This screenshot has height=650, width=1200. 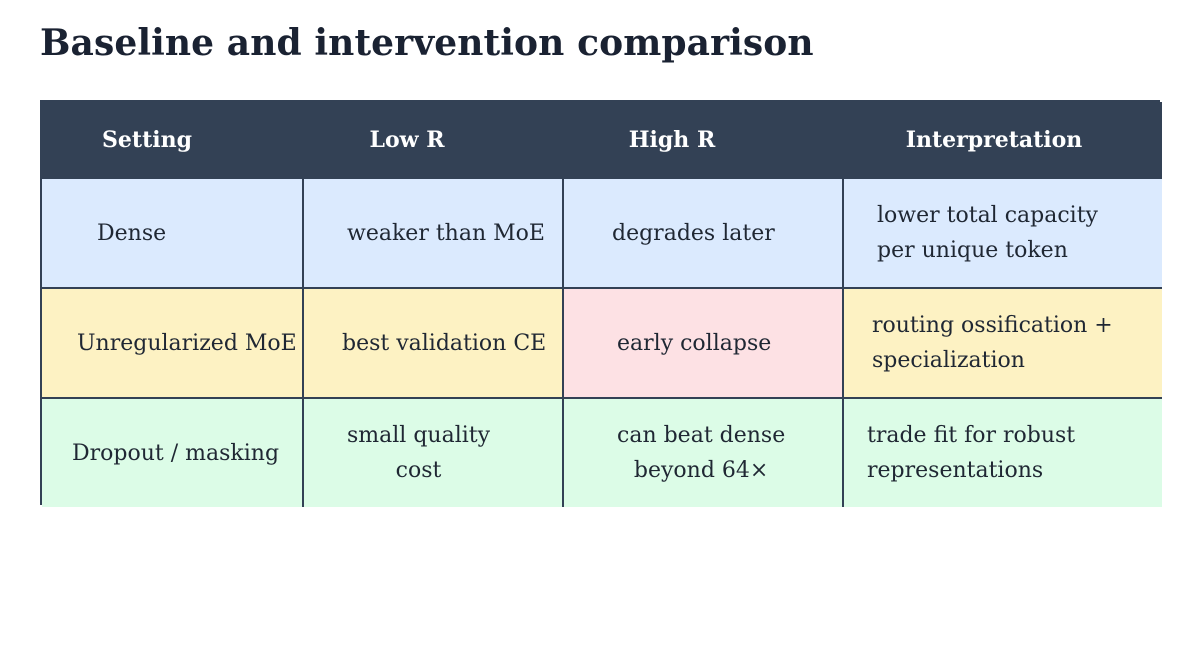 I want to click on cell-lowr-dropout: small quality cost, so click(x=432, y=452).